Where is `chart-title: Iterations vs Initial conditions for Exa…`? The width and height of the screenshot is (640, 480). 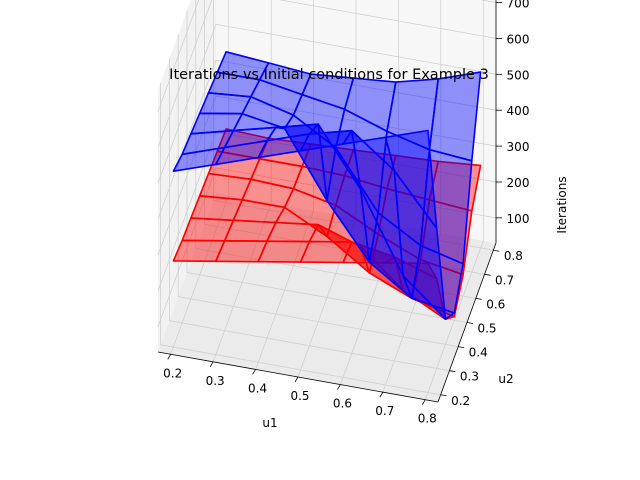
chart-title: Iterations vs Initial conditions for Exa… is located at coordinates (329, 75).